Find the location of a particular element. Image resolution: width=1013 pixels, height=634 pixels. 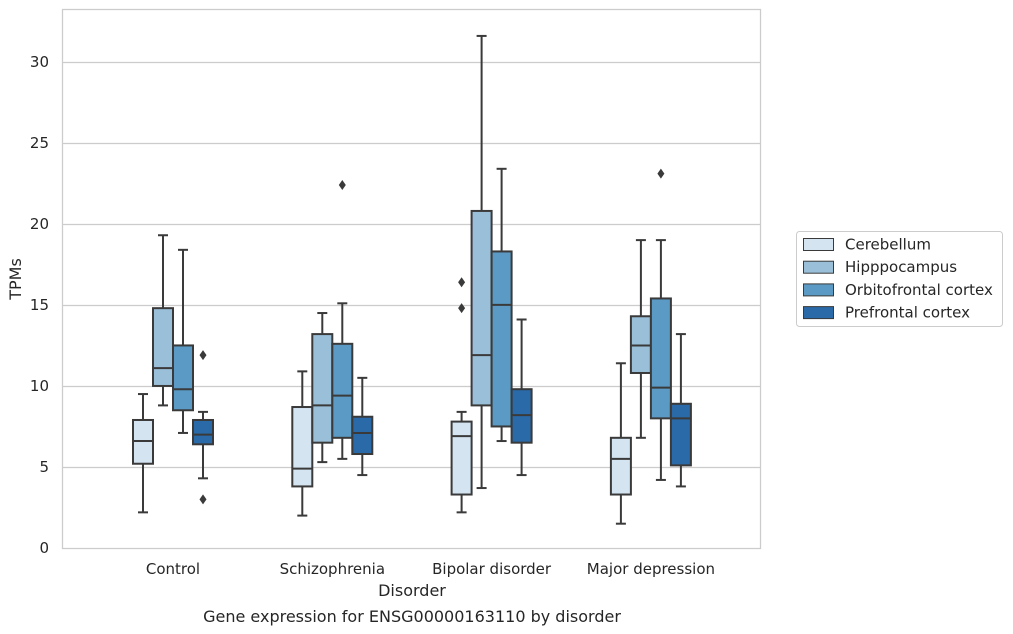

y-tick-label: 25 is located at coordinates (39, 143).